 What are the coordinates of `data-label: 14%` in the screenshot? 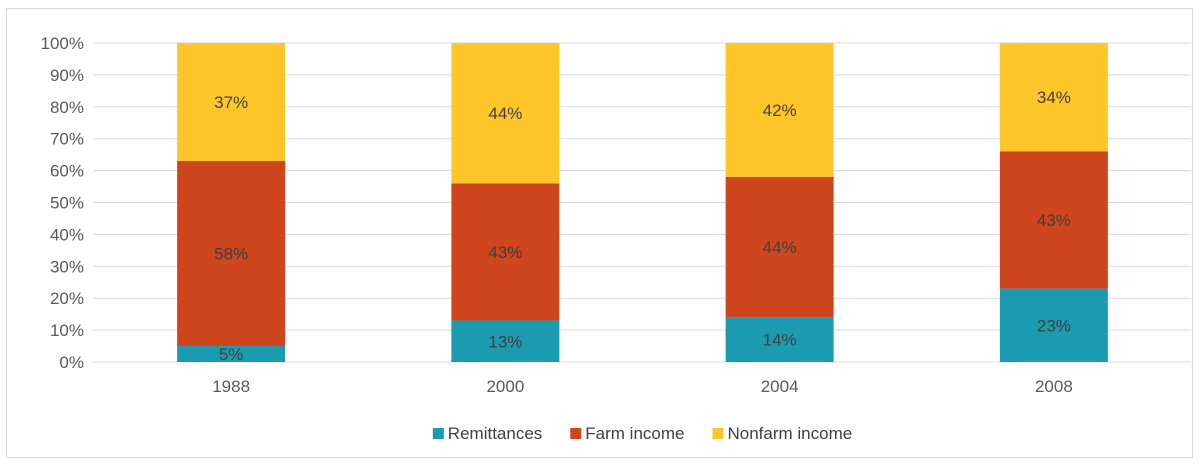 It's located at (780, 340).